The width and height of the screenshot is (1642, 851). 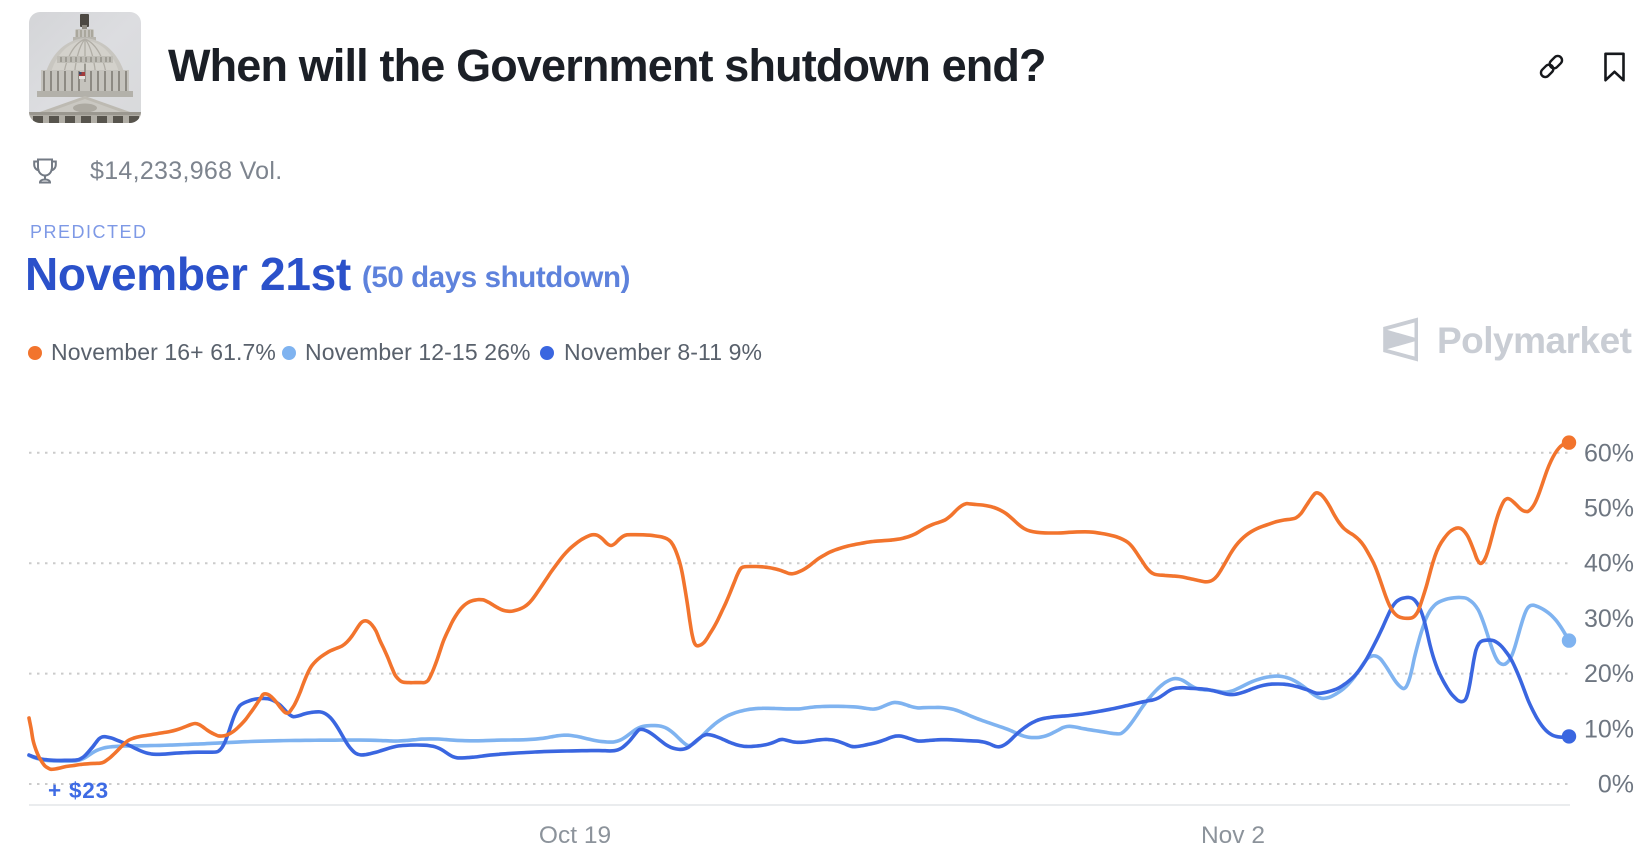 I want to click on svg-text: + $23, so click(x=78, y=790).